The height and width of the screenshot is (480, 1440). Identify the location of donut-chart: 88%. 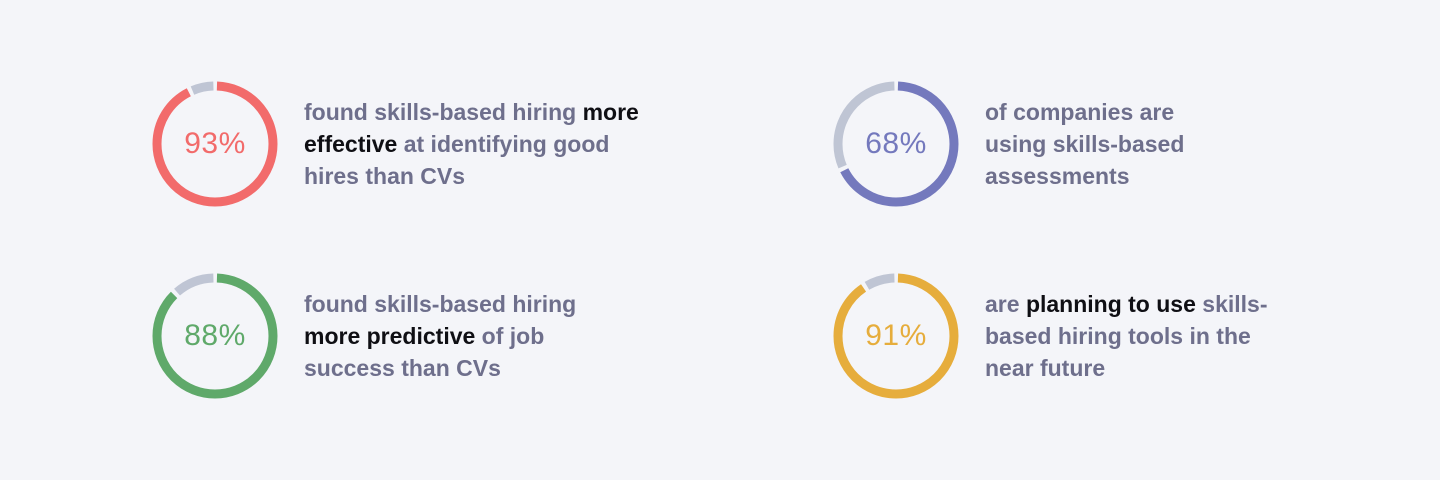
(215, 336).